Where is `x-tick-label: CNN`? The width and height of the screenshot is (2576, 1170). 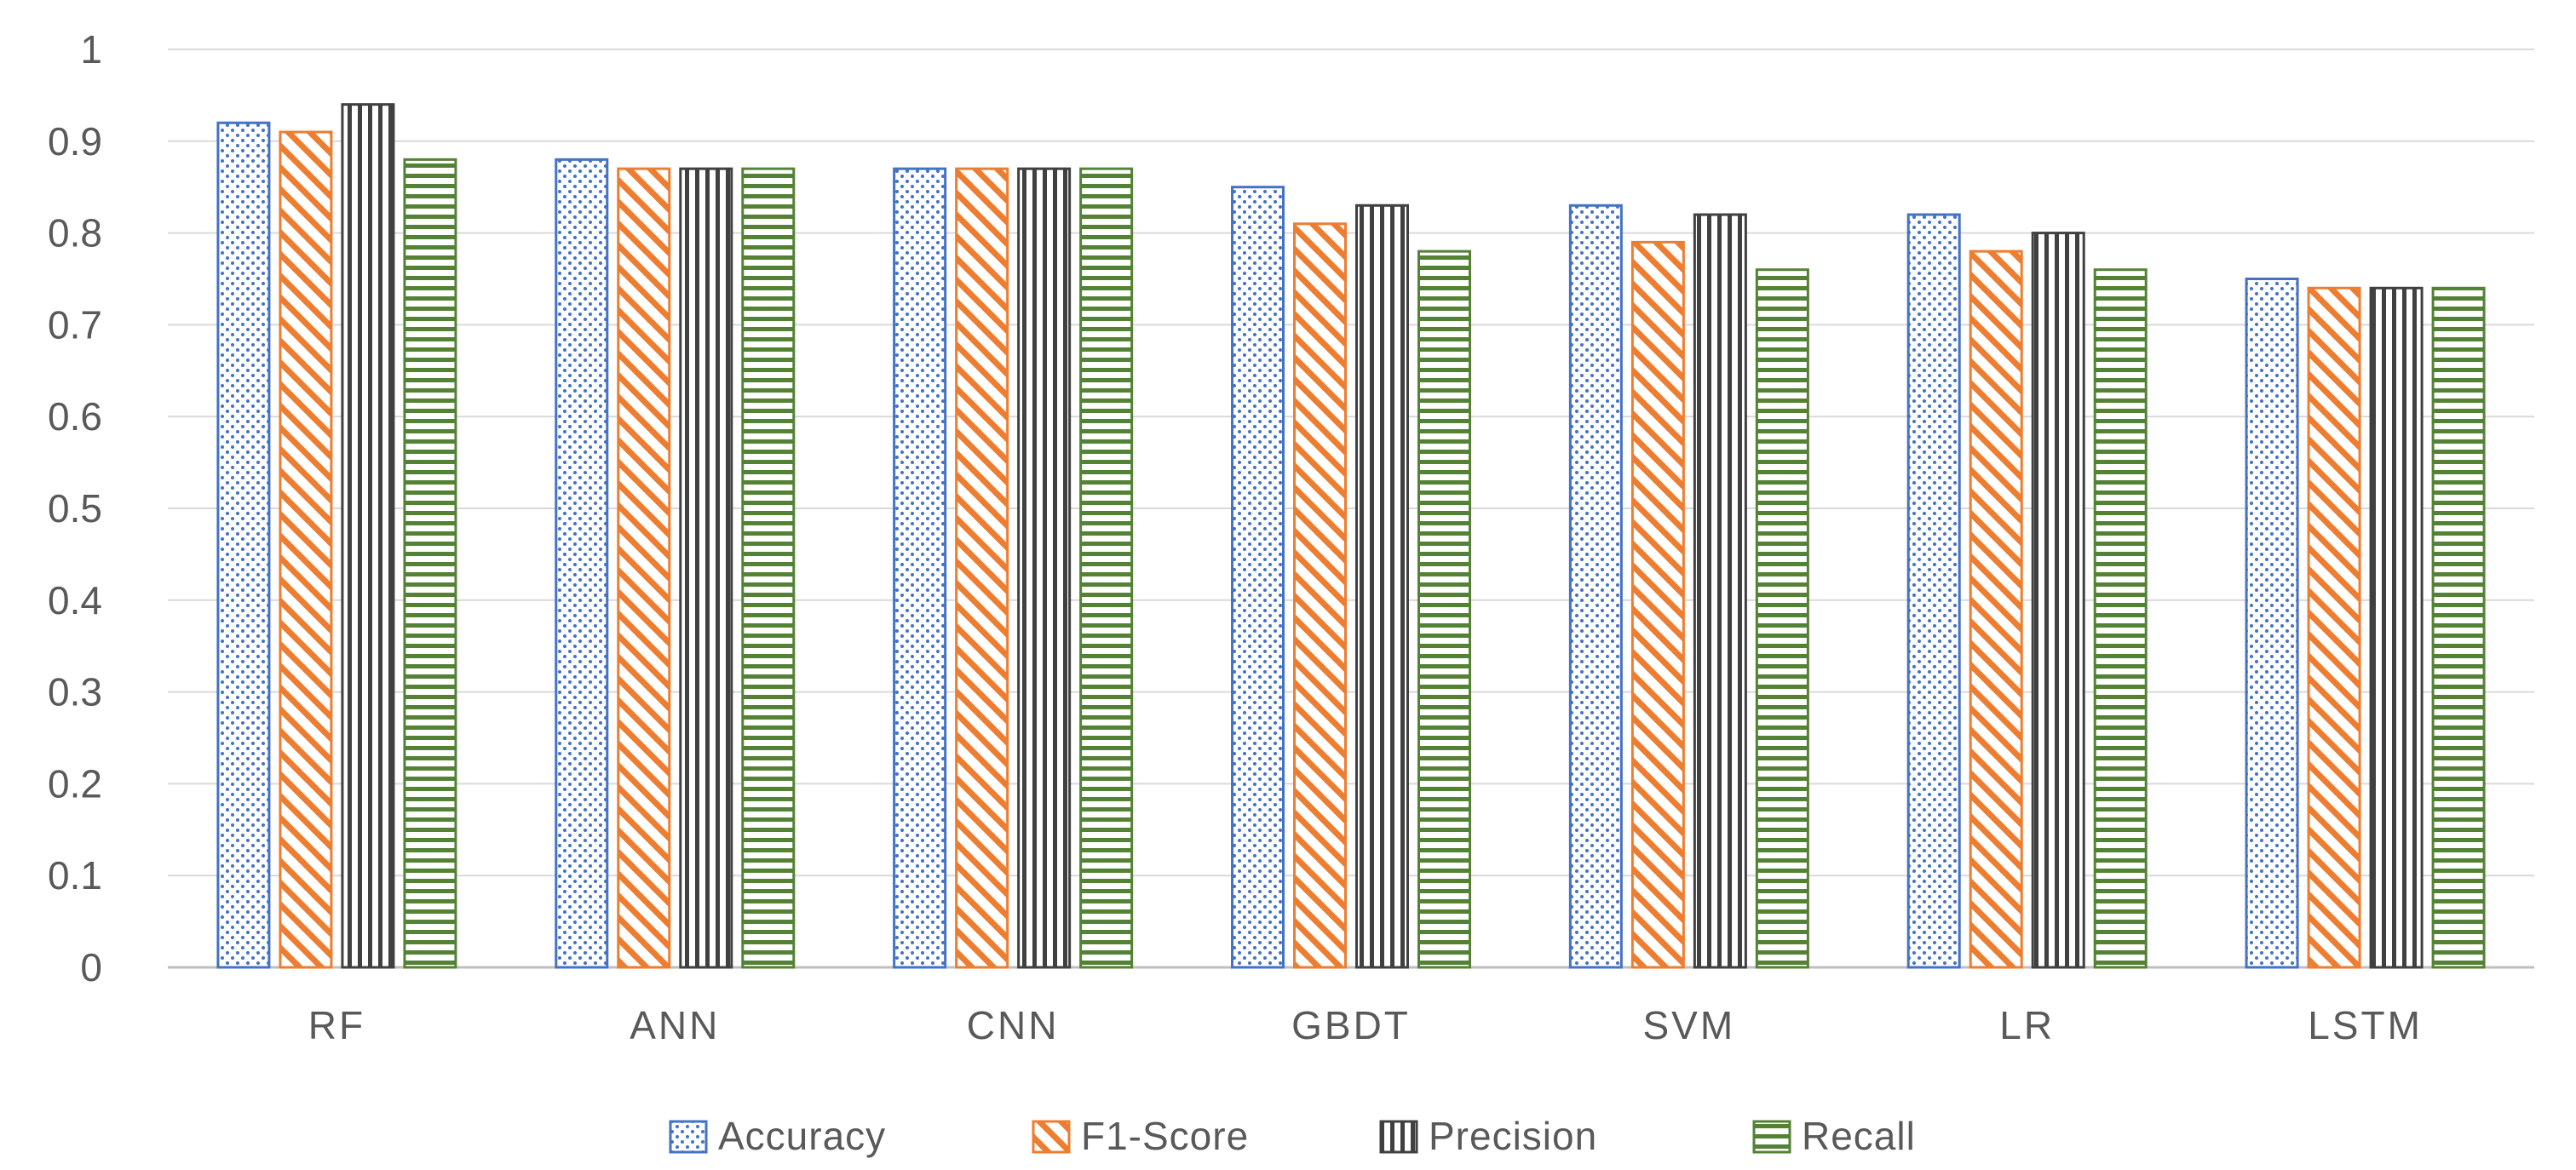
x-tick-label: CNN is located at coordinates (1014, 1025).